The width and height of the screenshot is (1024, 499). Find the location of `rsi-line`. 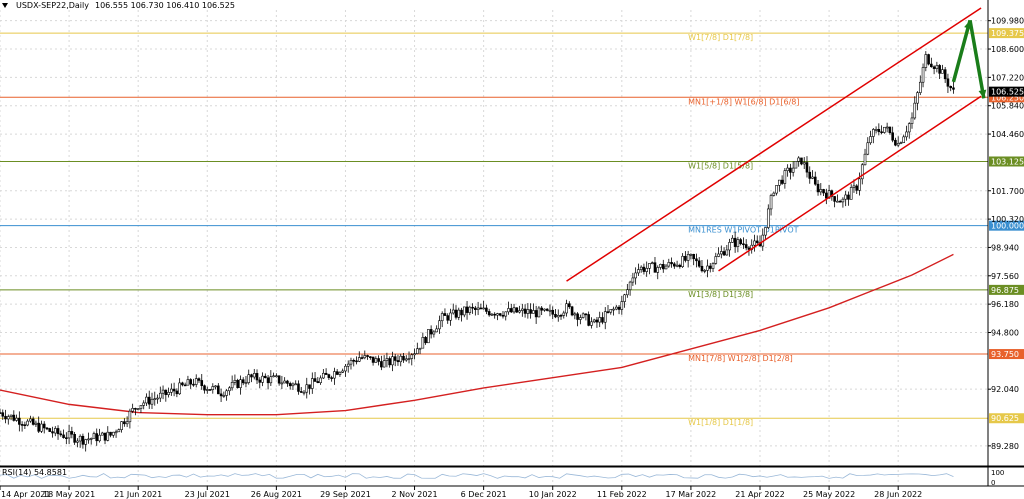

rsi-line is located at coordinates (477, 476).